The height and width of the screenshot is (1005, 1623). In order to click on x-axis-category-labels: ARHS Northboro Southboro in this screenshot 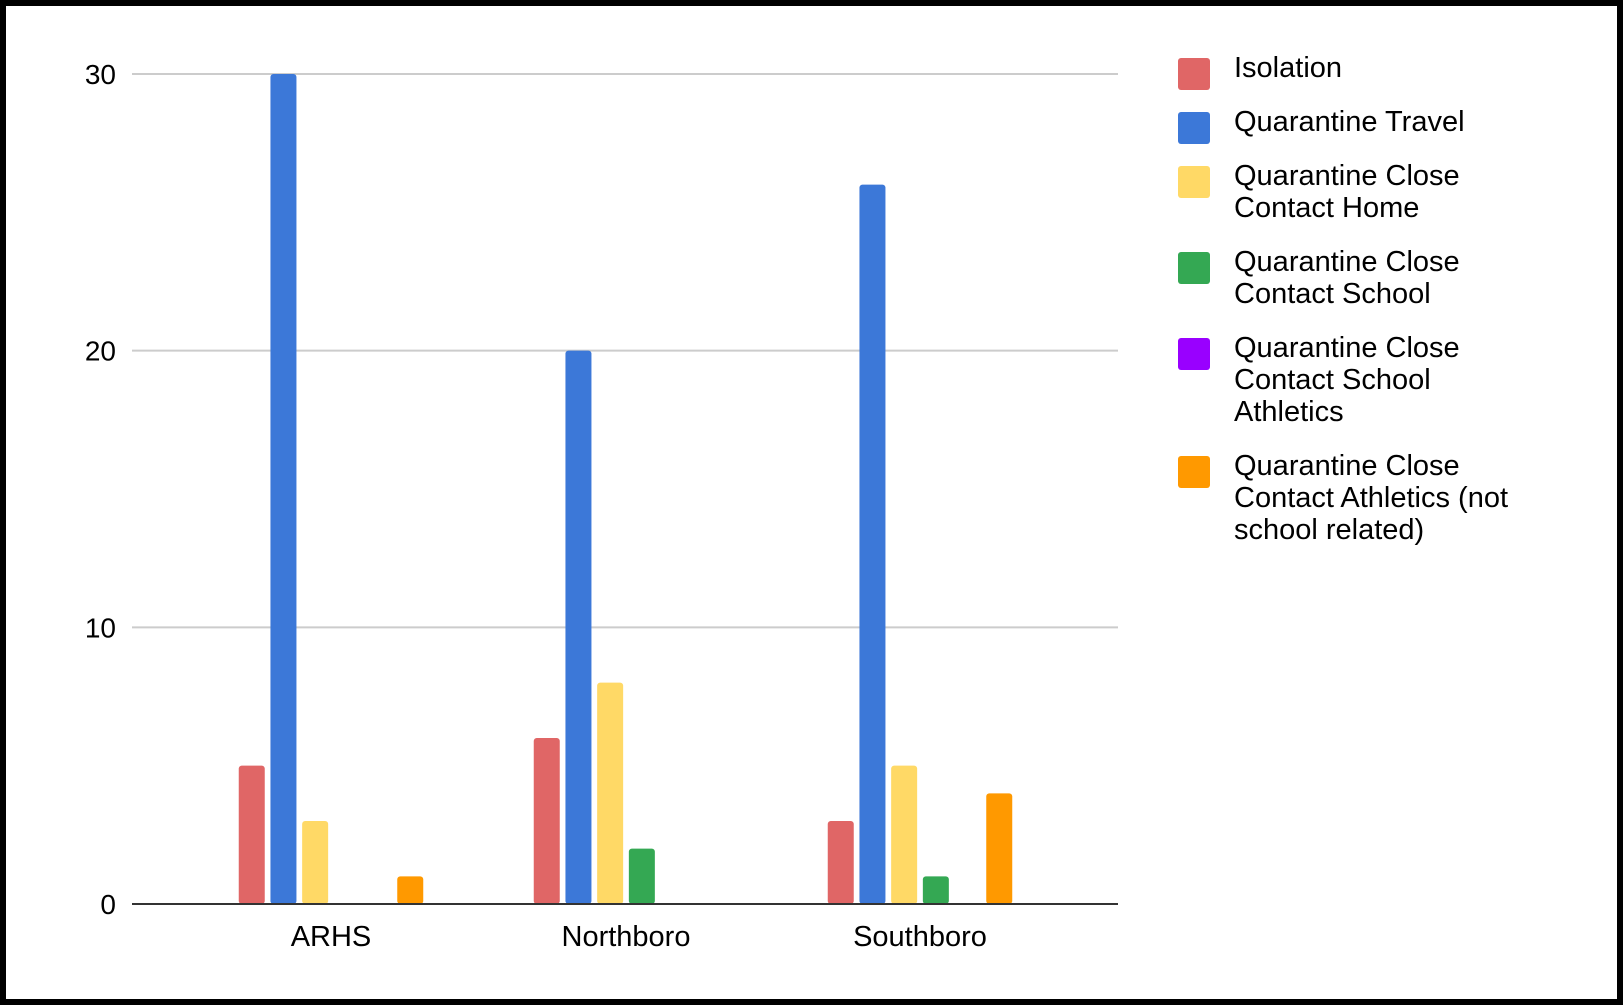, I will do `click(639, 937)`.